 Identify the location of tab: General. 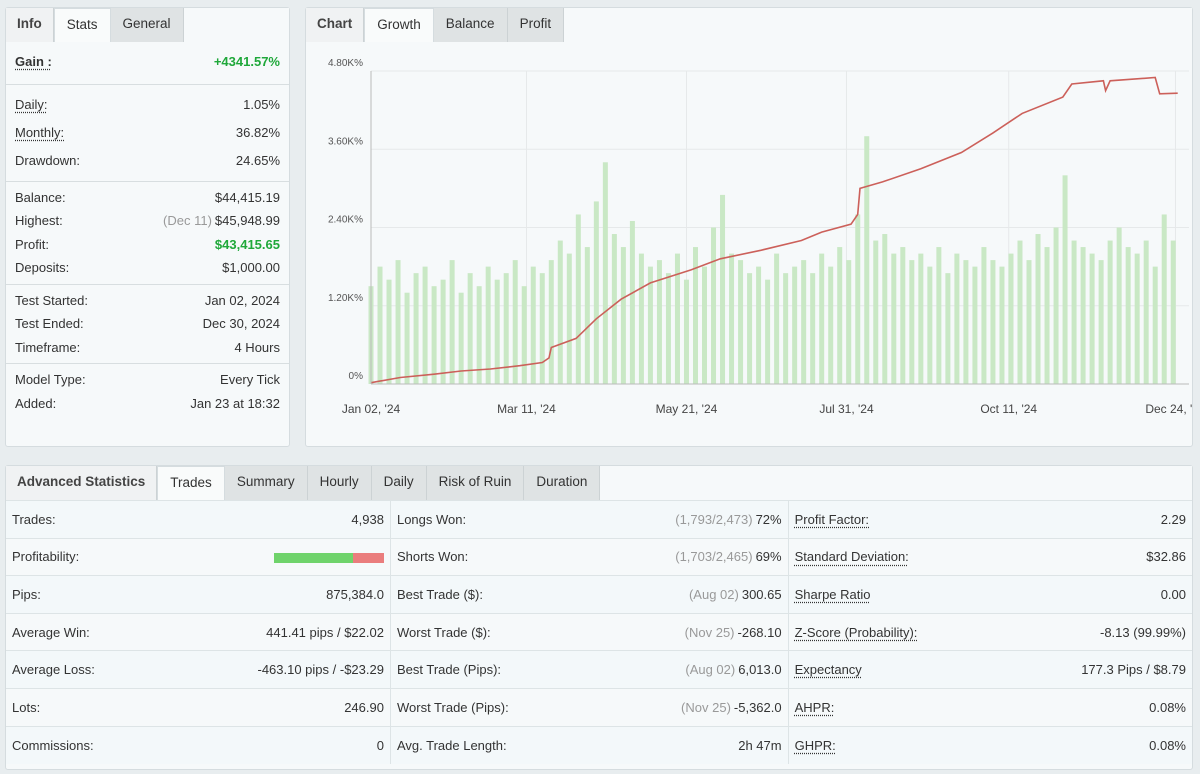
(147, 25).